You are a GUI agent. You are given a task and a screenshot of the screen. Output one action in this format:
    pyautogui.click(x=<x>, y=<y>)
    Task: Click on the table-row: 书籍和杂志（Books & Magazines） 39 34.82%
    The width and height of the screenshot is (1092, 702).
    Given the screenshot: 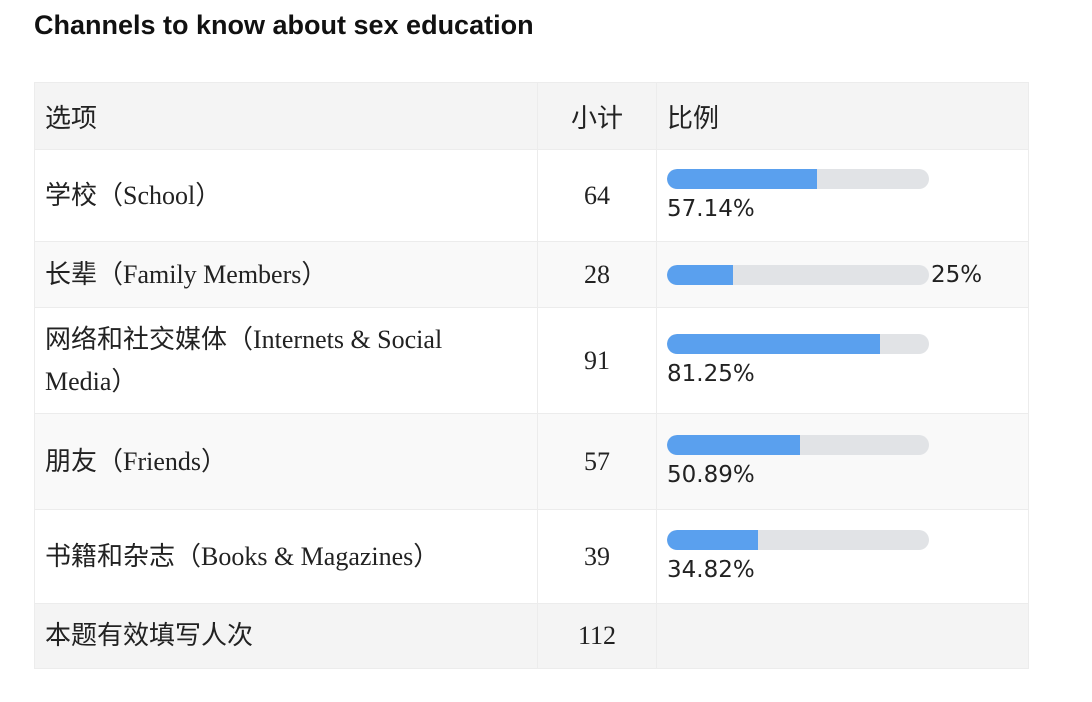 What is the action you would take?
    pyautogui.click(x=531, y=556)
    